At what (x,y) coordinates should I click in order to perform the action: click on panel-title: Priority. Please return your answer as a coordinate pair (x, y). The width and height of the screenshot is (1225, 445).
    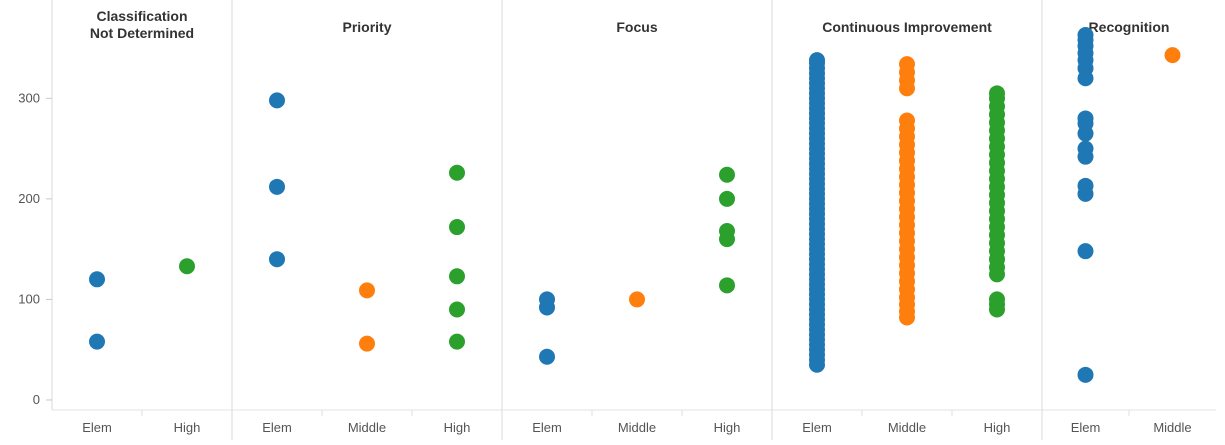
    Looking at the image, I should click on (366, 27).